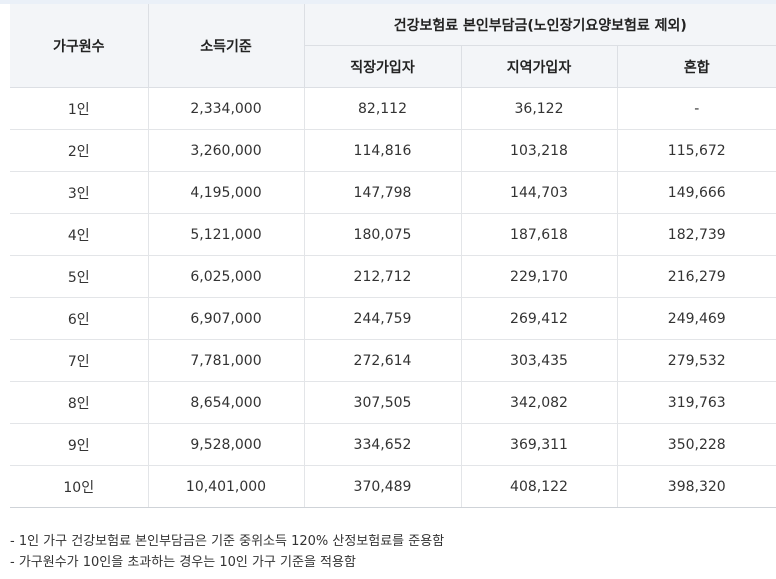 The width and height of the screenshot is (776, 579). I want to click on cell-regional: 342,082, so click(539, 402).